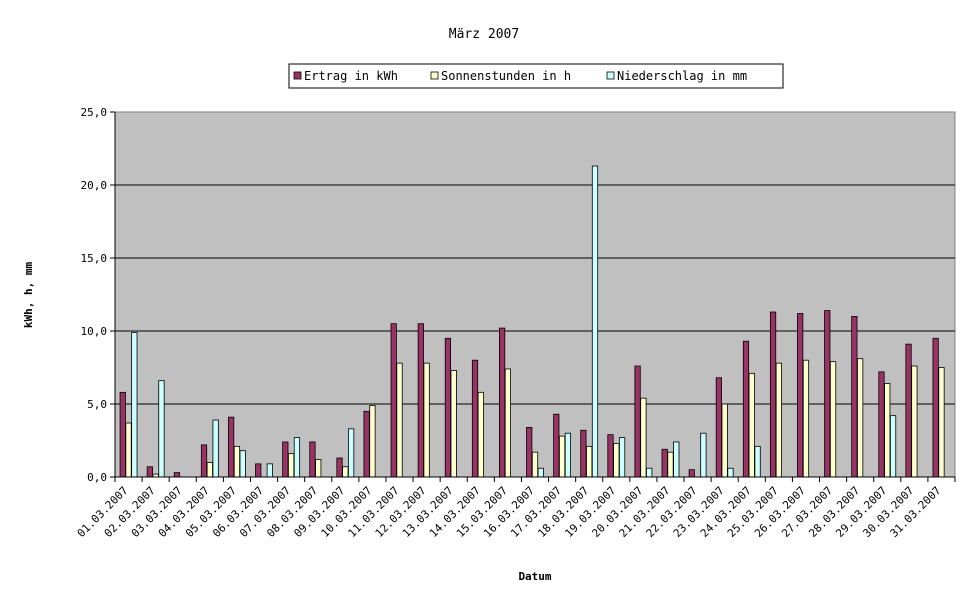 This screenshot has width=970, height=604. Describe the element at coordinates (97, 477) in the screenshot. I see `y-tick-label: 0,0` at that location.